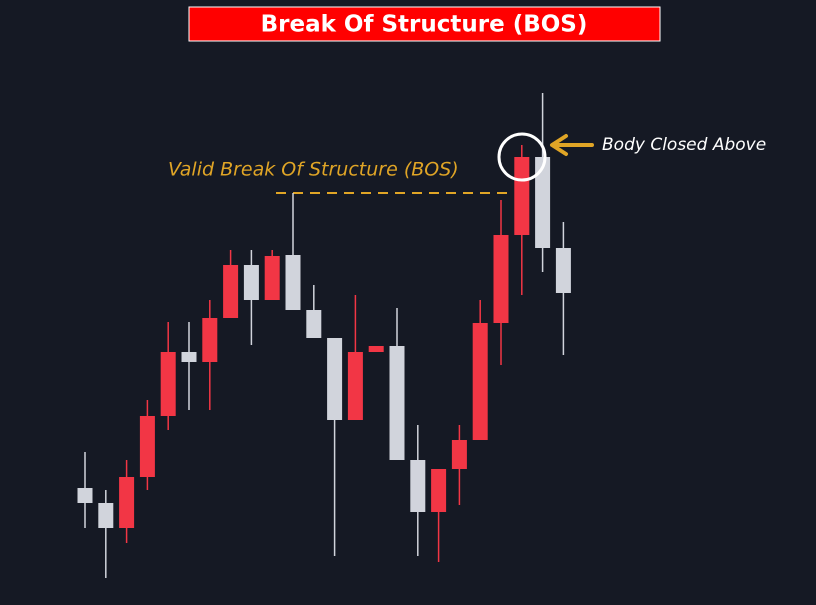 The image size is (816, 605). I want to click on chart-title: Break Of Structure (BOS), so click(424, 25).